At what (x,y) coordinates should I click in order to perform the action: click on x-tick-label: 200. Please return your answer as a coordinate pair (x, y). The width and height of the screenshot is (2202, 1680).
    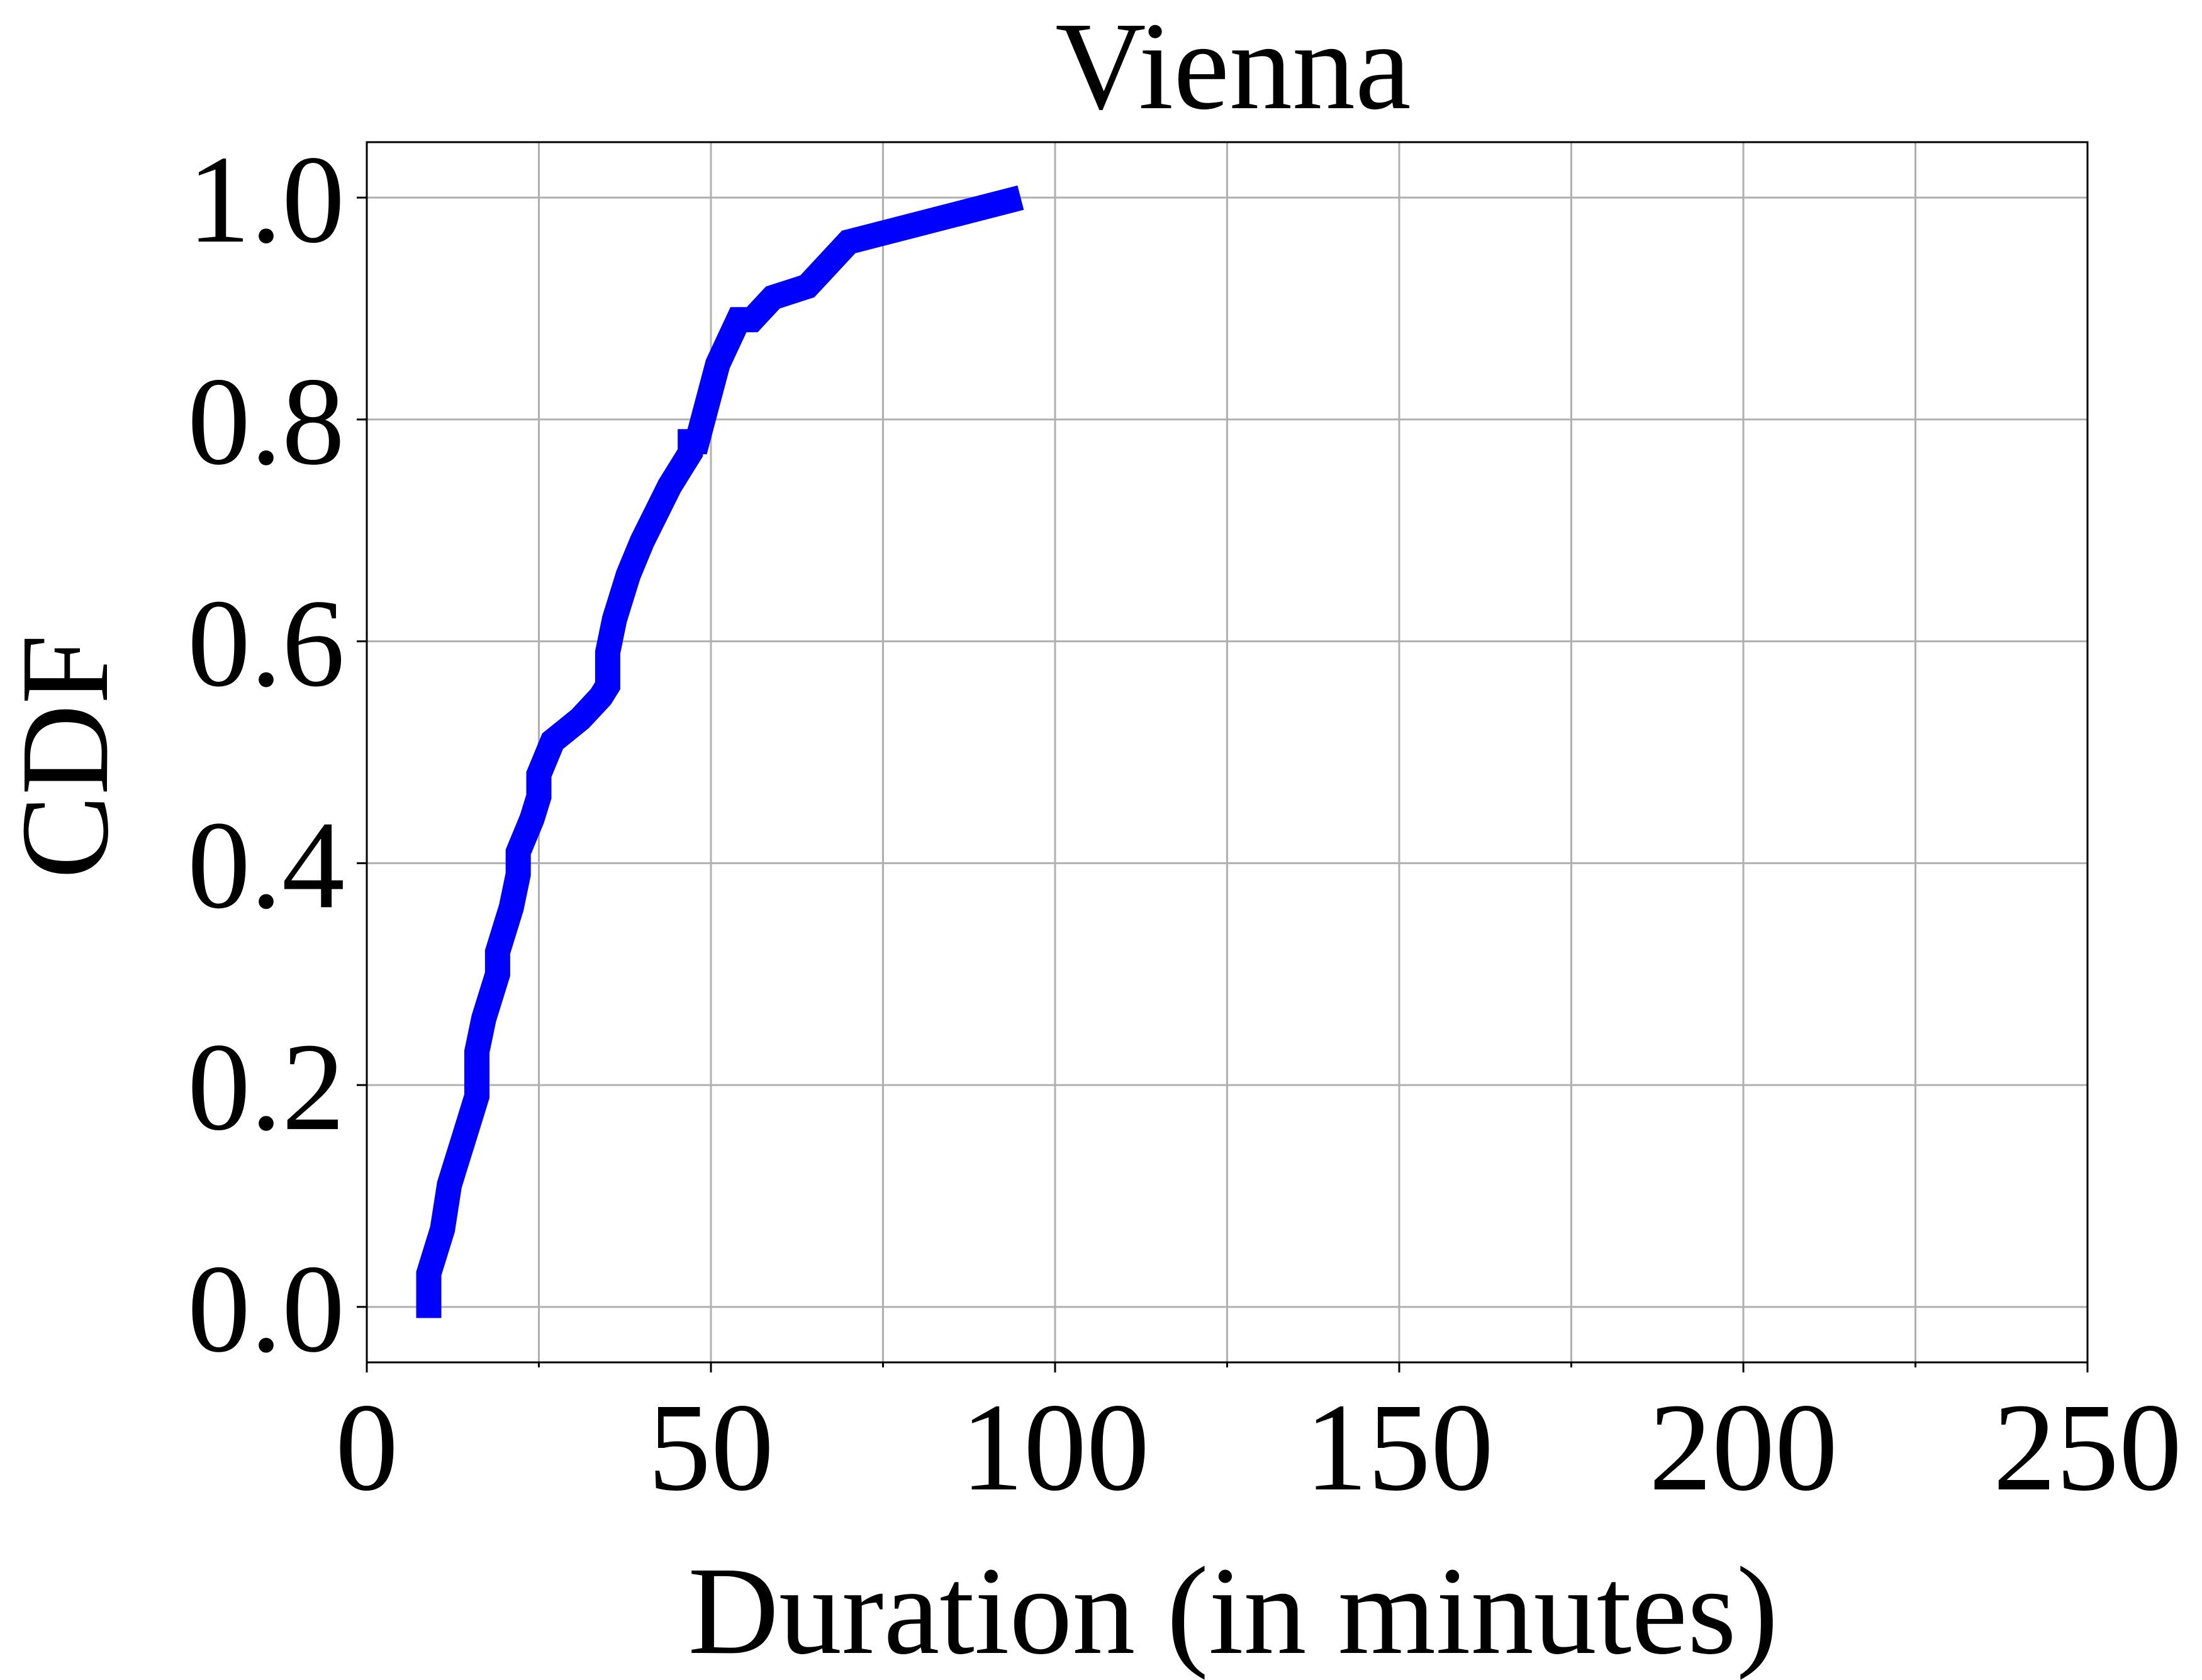
    Looking at the image, I should click on (1743, 1447).